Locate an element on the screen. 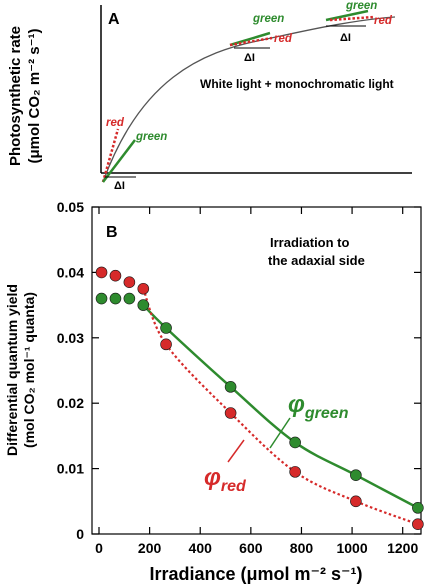 The image size is (448, 586). phi-red-label: φred is located at coordinates (225, 479).